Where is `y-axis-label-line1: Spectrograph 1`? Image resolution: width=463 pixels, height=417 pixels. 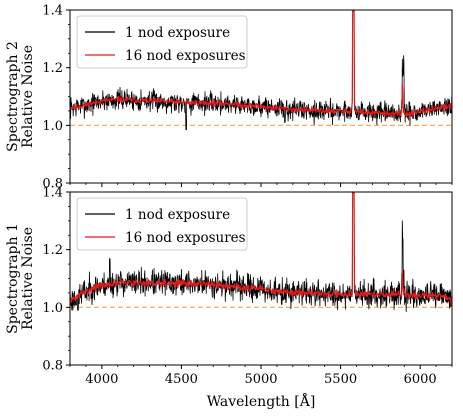
y-axis-label-line1: Spectrograph 1 is located at coordinates (13, 278).